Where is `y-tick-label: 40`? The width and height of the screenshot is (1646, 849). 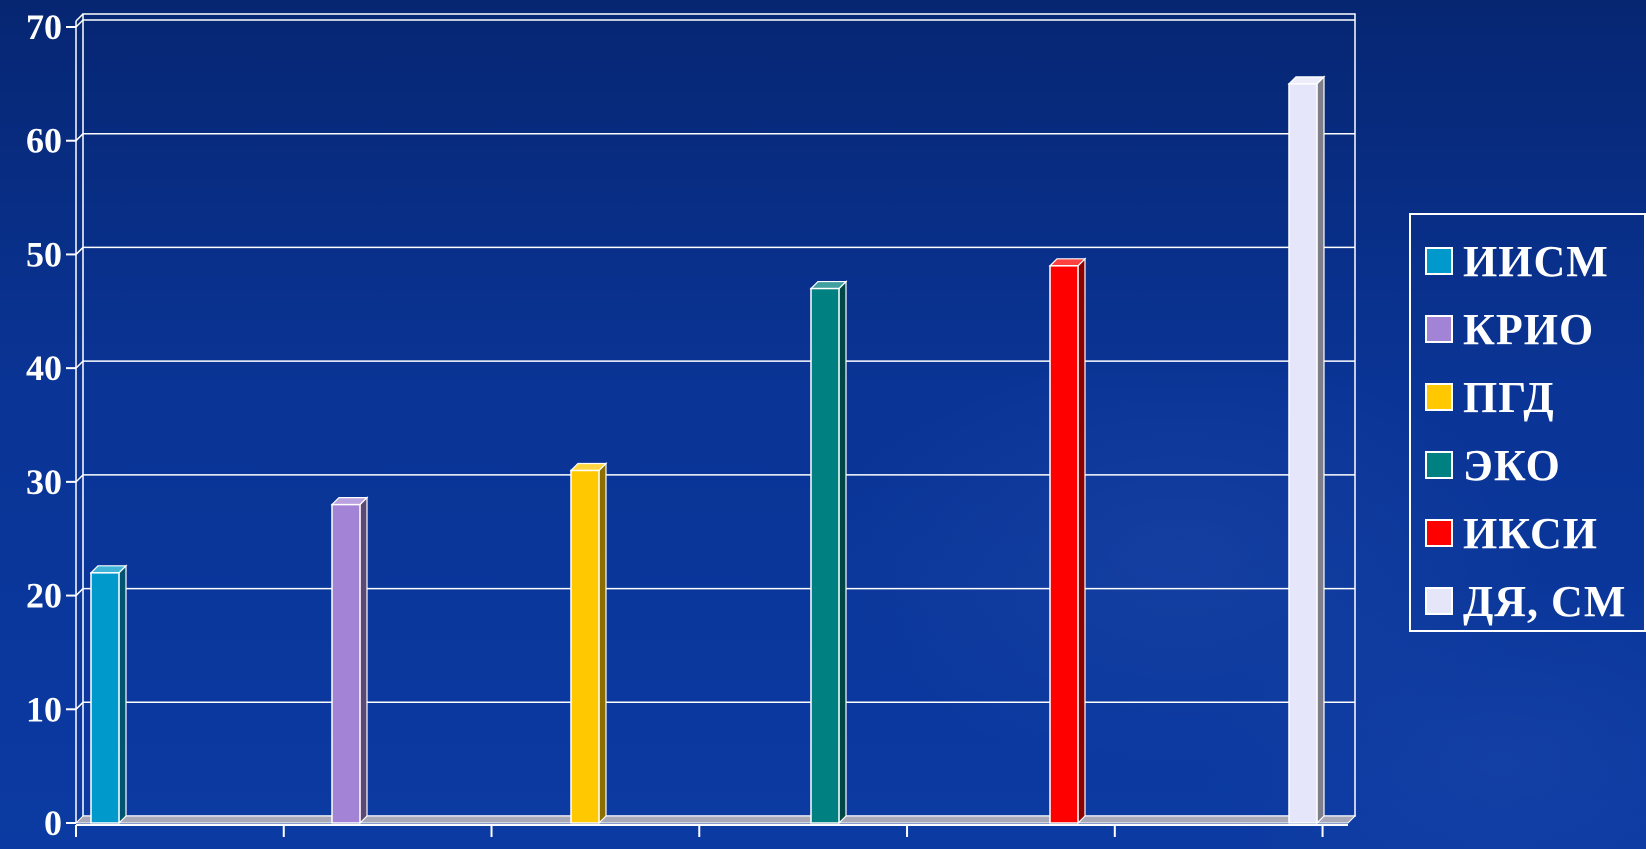 y-tick-label: 40 is located at coordinates (44, 368).